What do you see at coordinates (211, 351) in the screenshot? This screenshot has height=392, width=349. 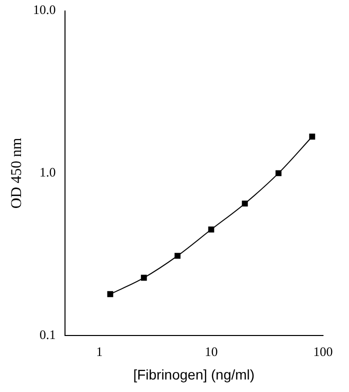 I see `x-tick-label: 10` at bounding box center [211, 351].